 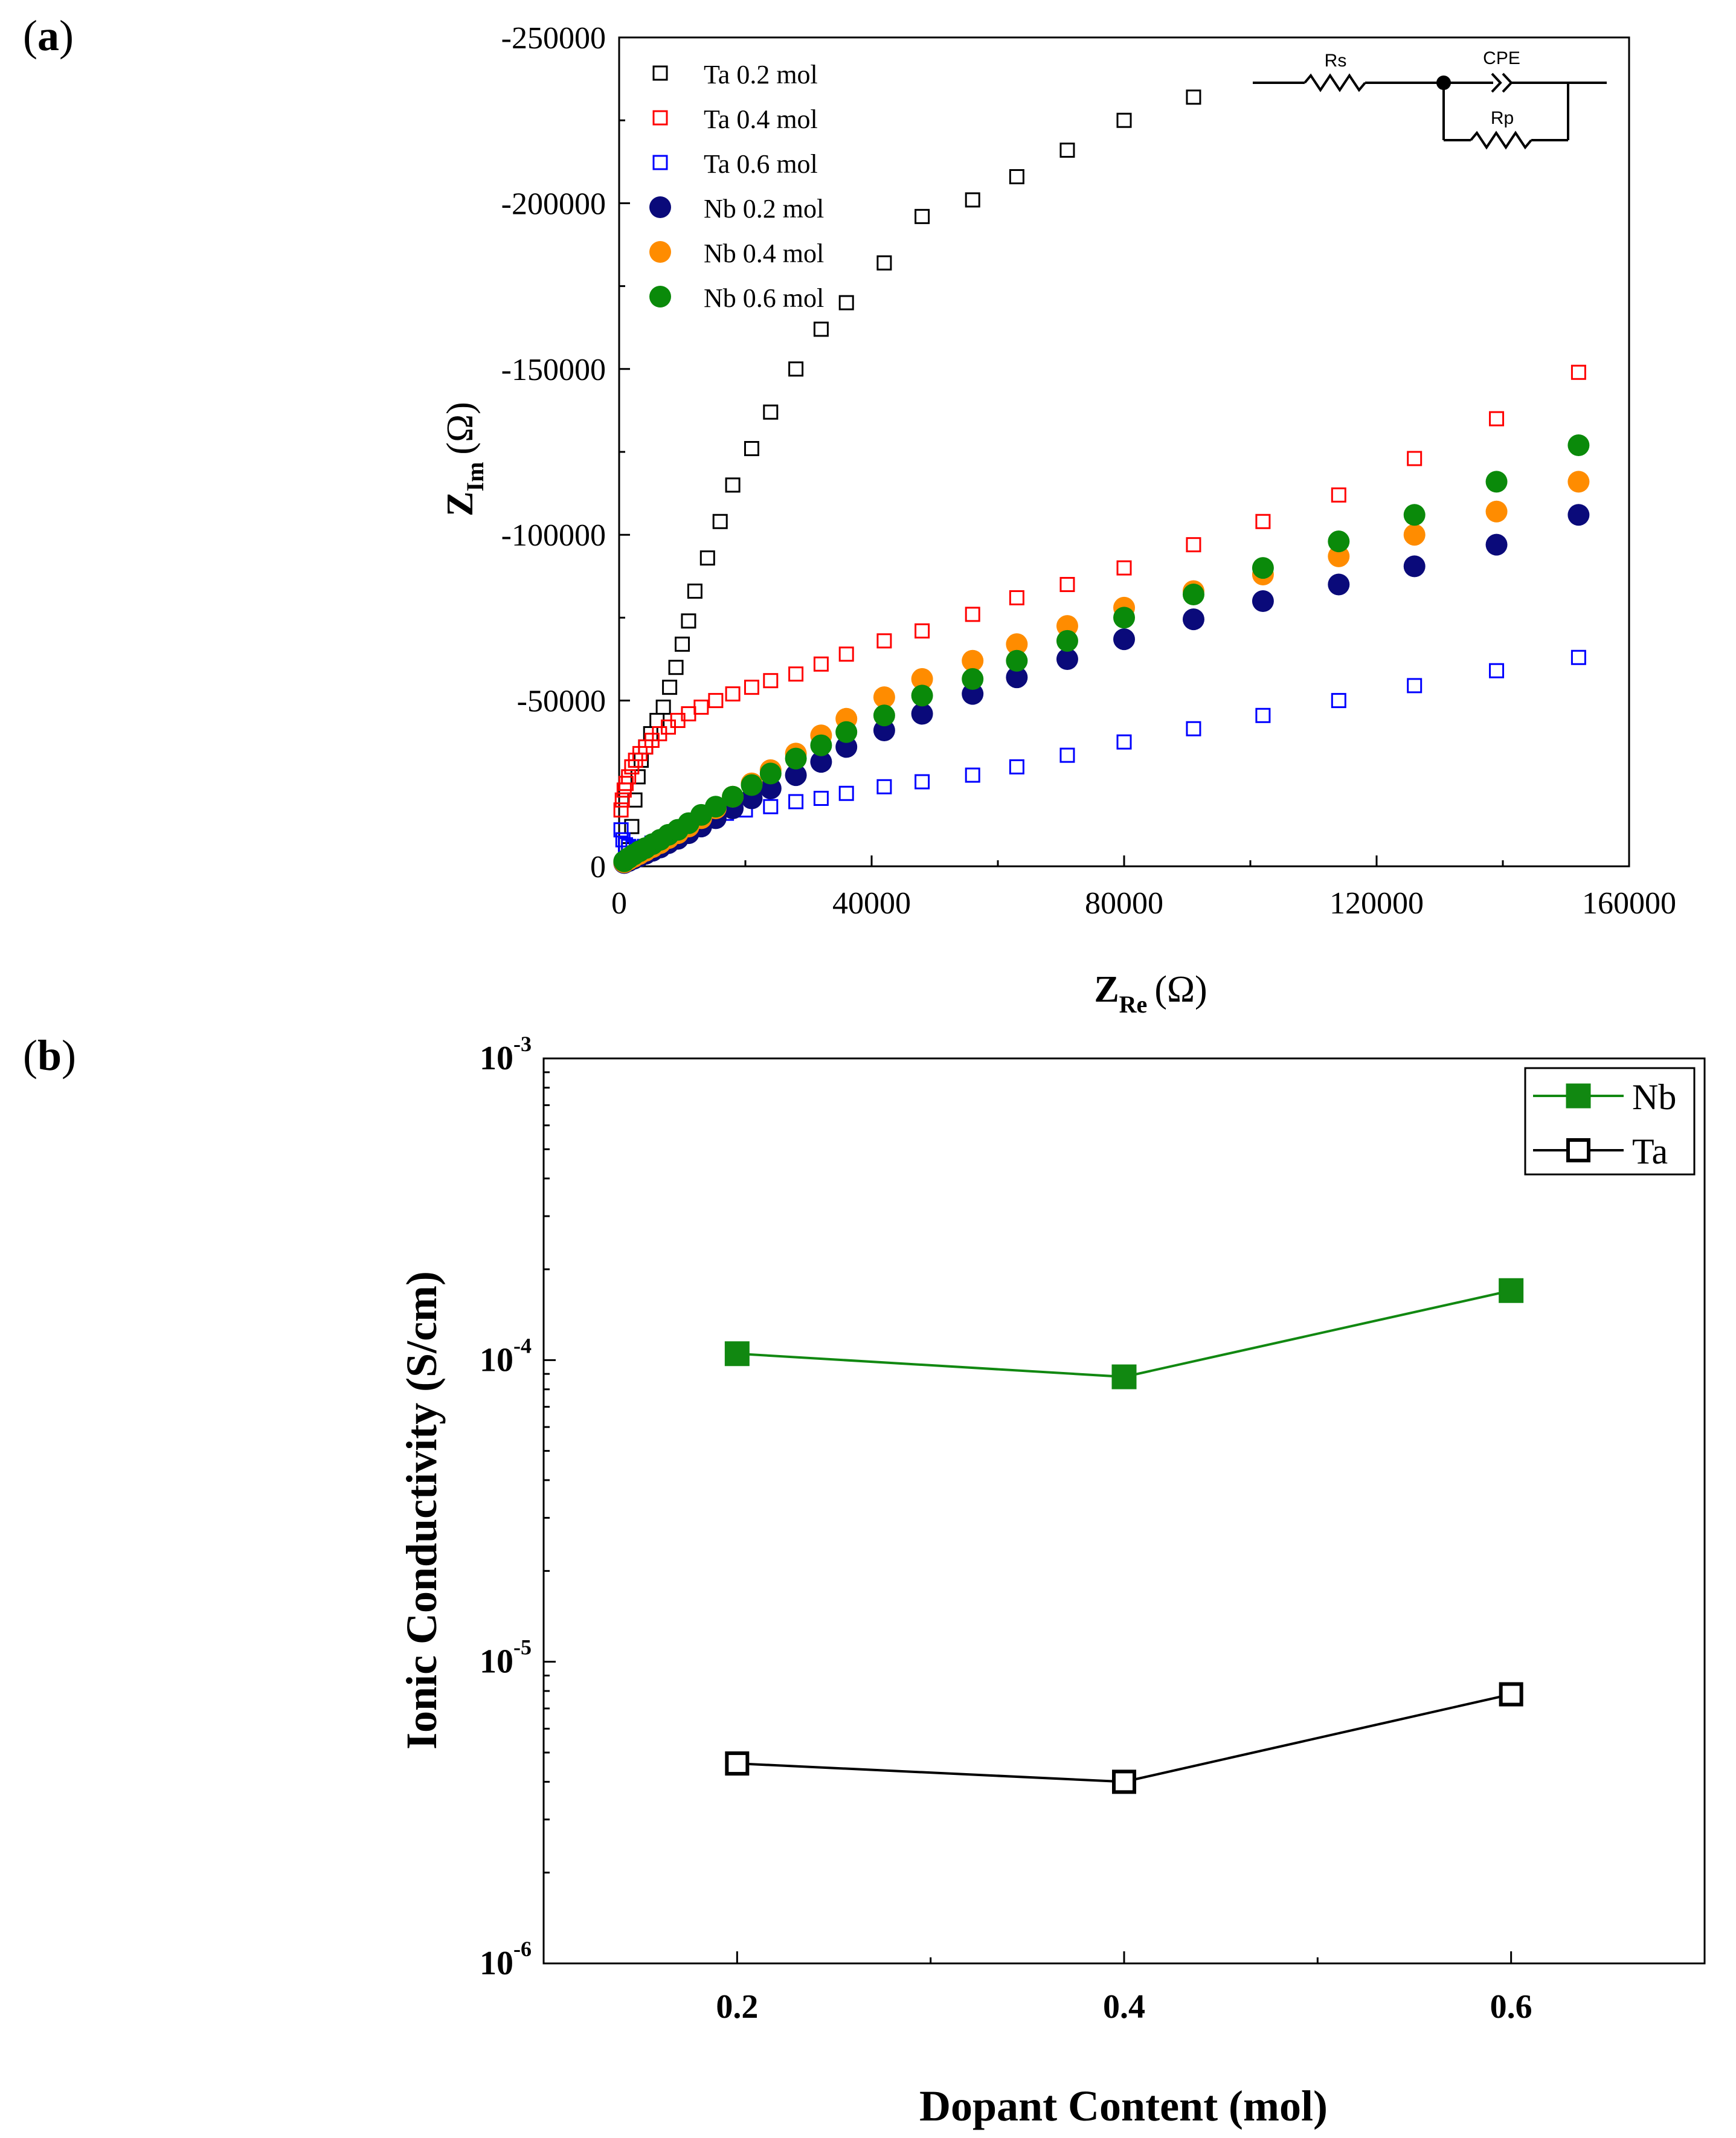 What do you see at coordinates (1578, 1096) in the screenshot?
I see `legend-marker-nb` at bounding box center [1578, 1096].